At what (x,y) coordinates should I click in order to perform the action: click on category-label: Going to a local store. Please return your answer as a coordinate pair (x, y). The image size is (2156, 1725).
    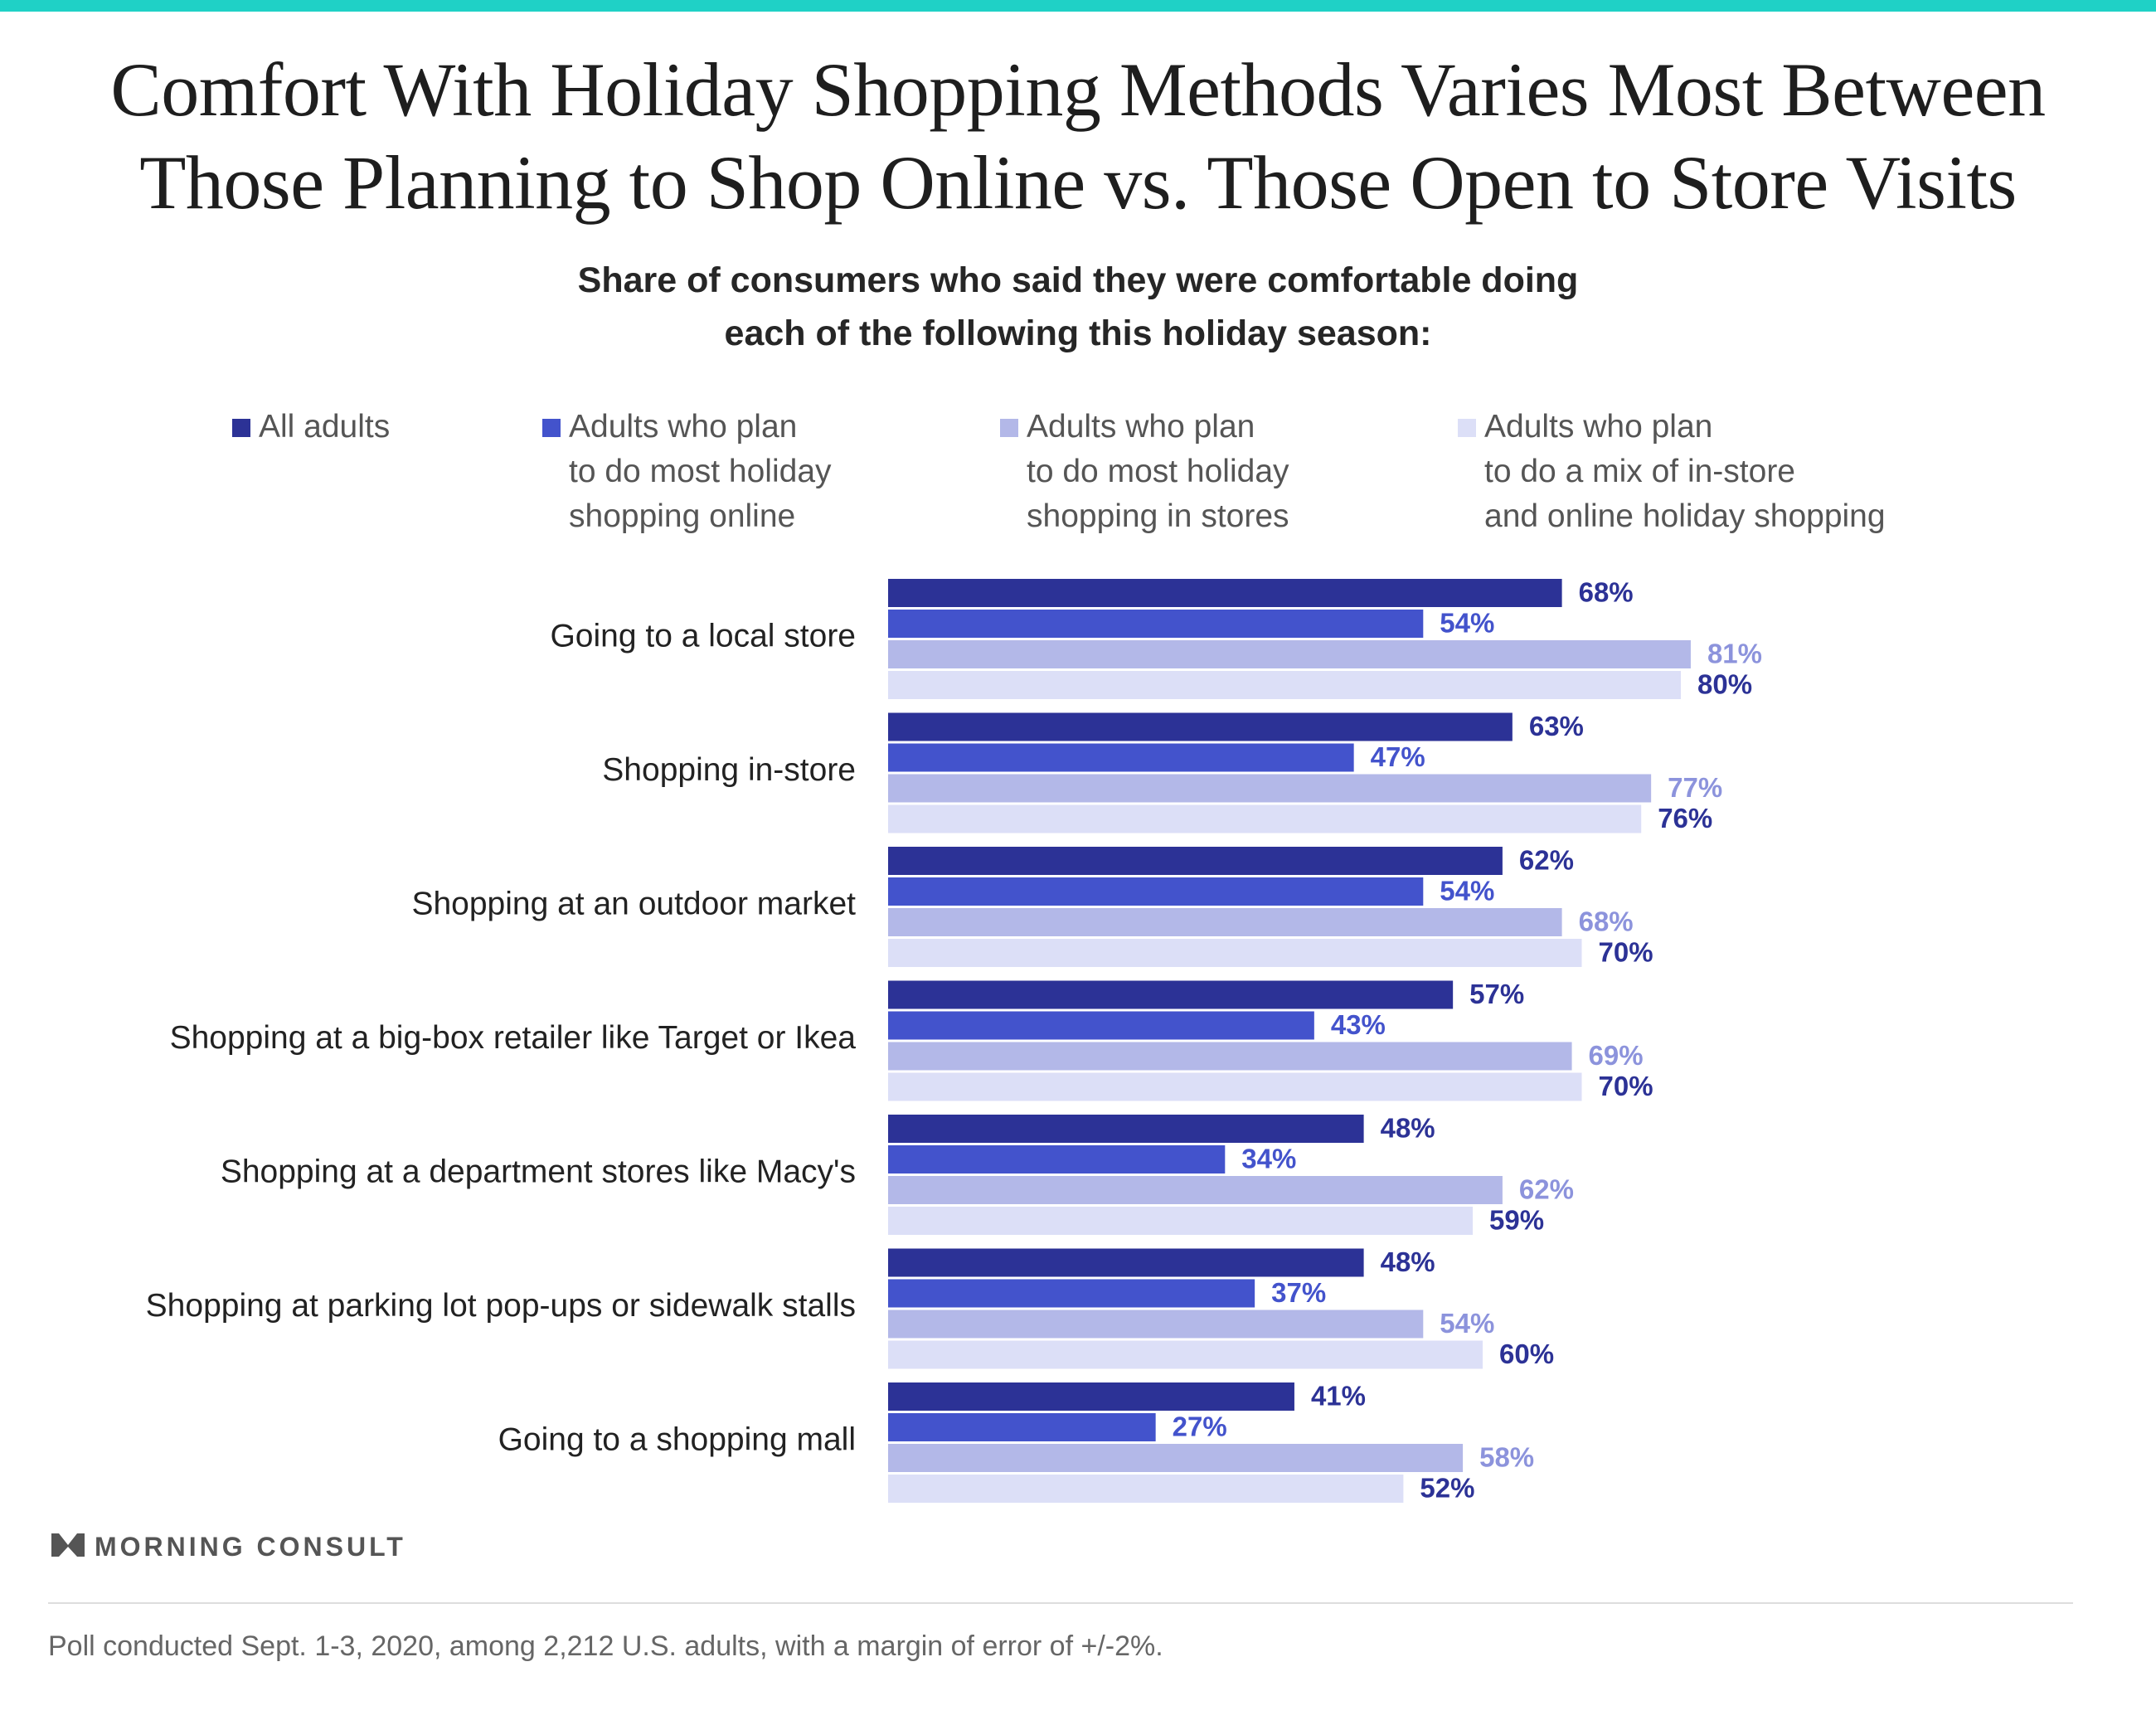
    Looking at the image, I should click on (703, 636).